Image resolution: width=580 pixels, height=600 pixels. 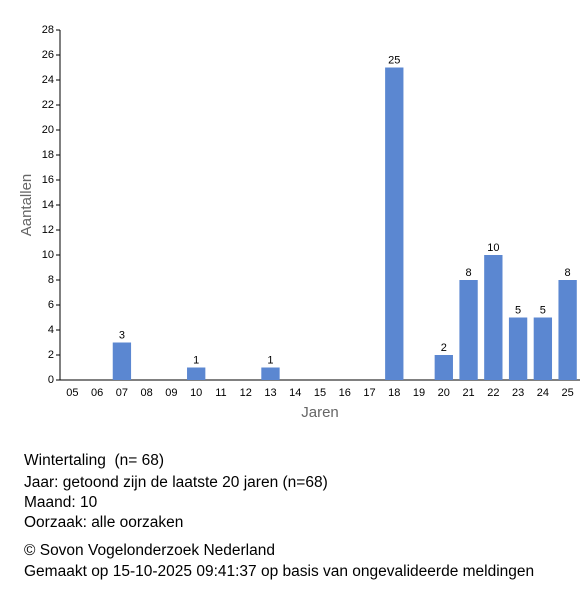 I want to click on x-axis-label: Jaren, so click(x=320, y=412).